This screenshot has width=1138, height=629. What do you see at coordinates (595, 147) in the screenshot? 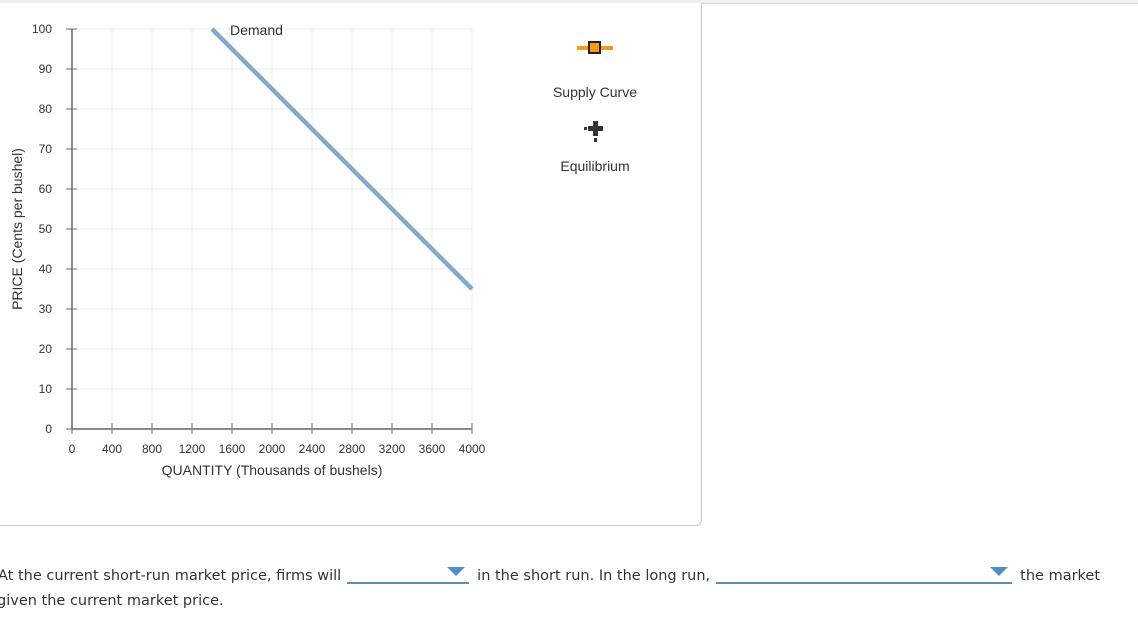
I see `legend-item-equilibrium: Equilibrium` at bounding box center [595, 147].